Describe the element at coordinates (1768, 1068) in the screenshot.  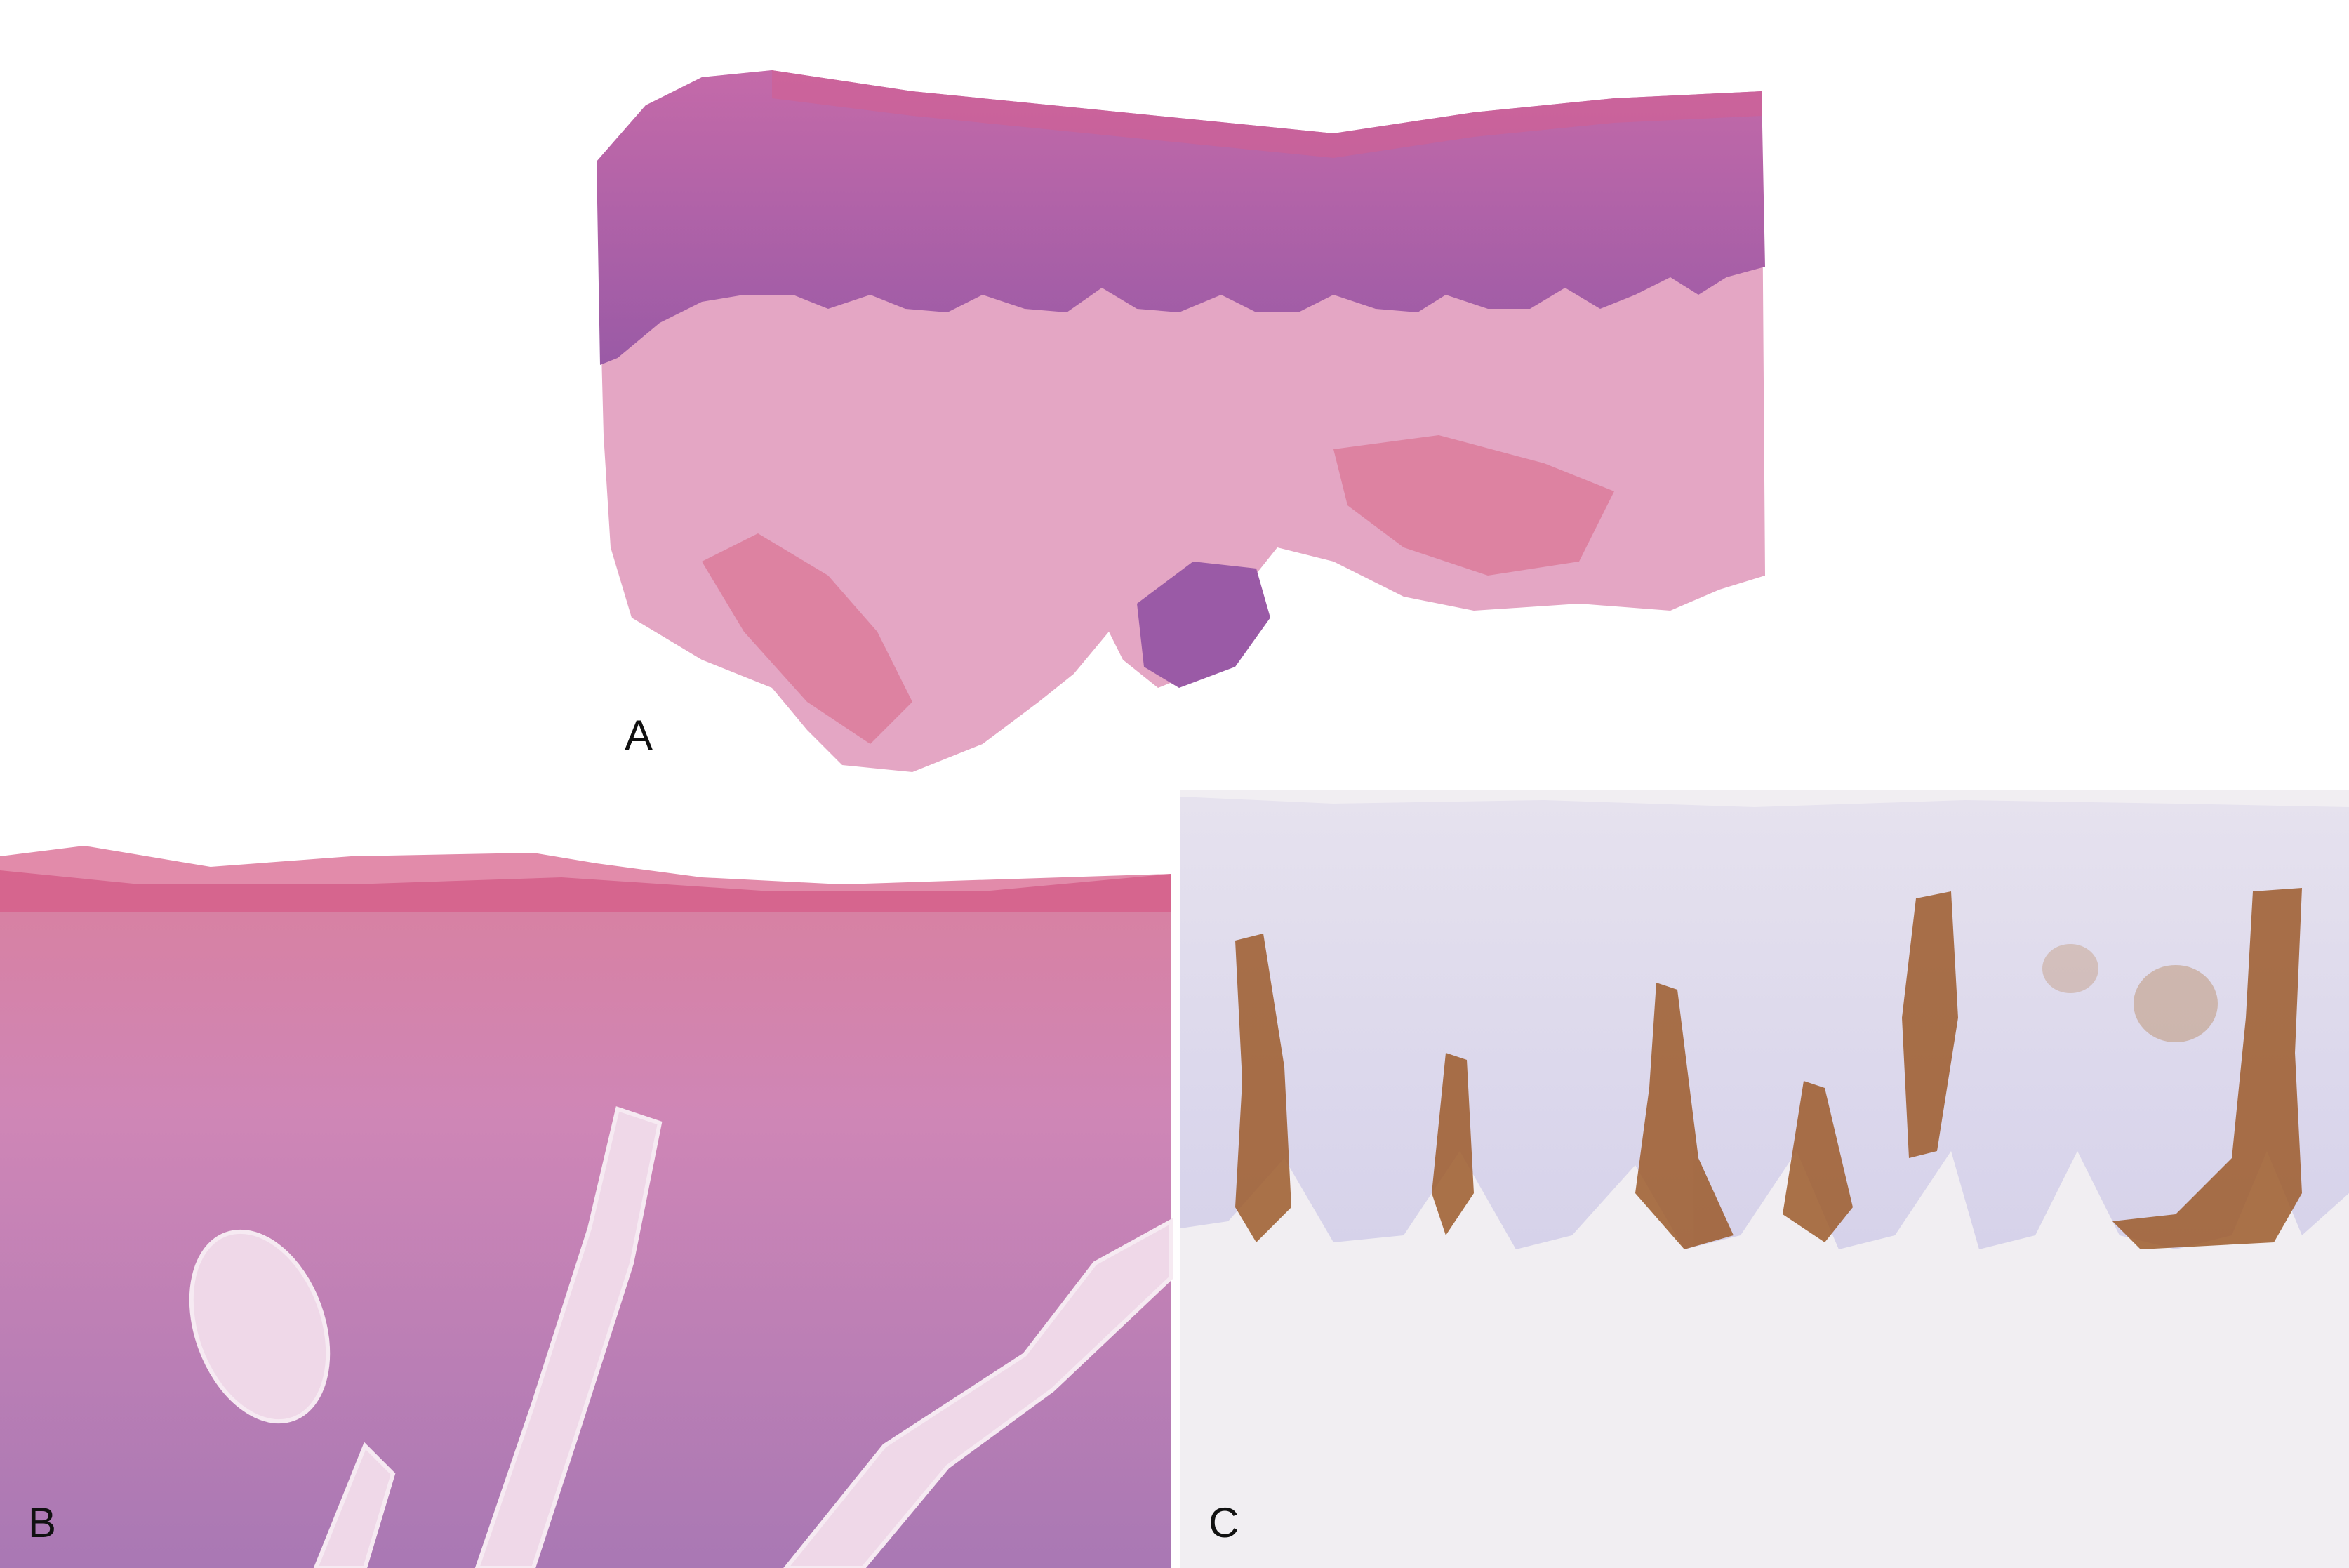
I see `brown-stain` at that location.